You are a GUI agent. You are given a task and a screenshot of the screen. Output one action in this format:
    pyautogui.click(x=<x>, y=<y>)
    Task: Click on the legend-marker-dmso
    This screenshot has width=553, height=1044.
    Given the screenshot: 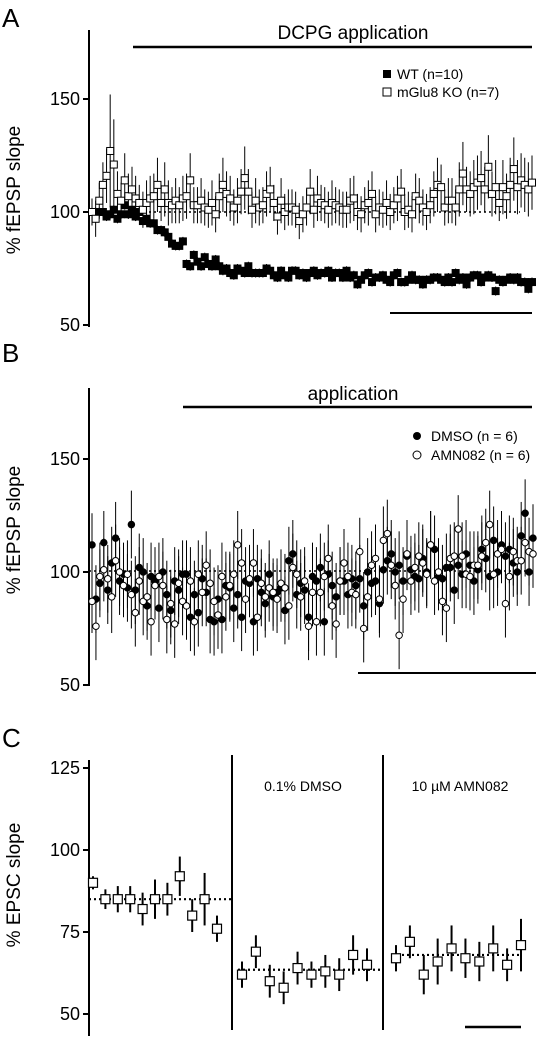 What is the action you would take?
    pyautogui.click(x=417, y=436)
    